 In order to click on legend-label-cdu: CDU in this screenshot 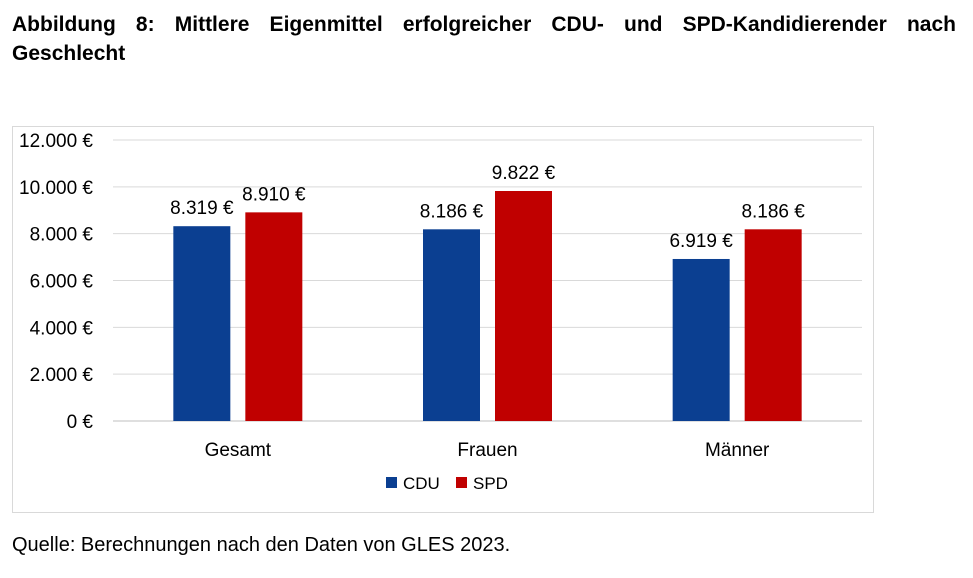, I will do `click(421, 483)`.